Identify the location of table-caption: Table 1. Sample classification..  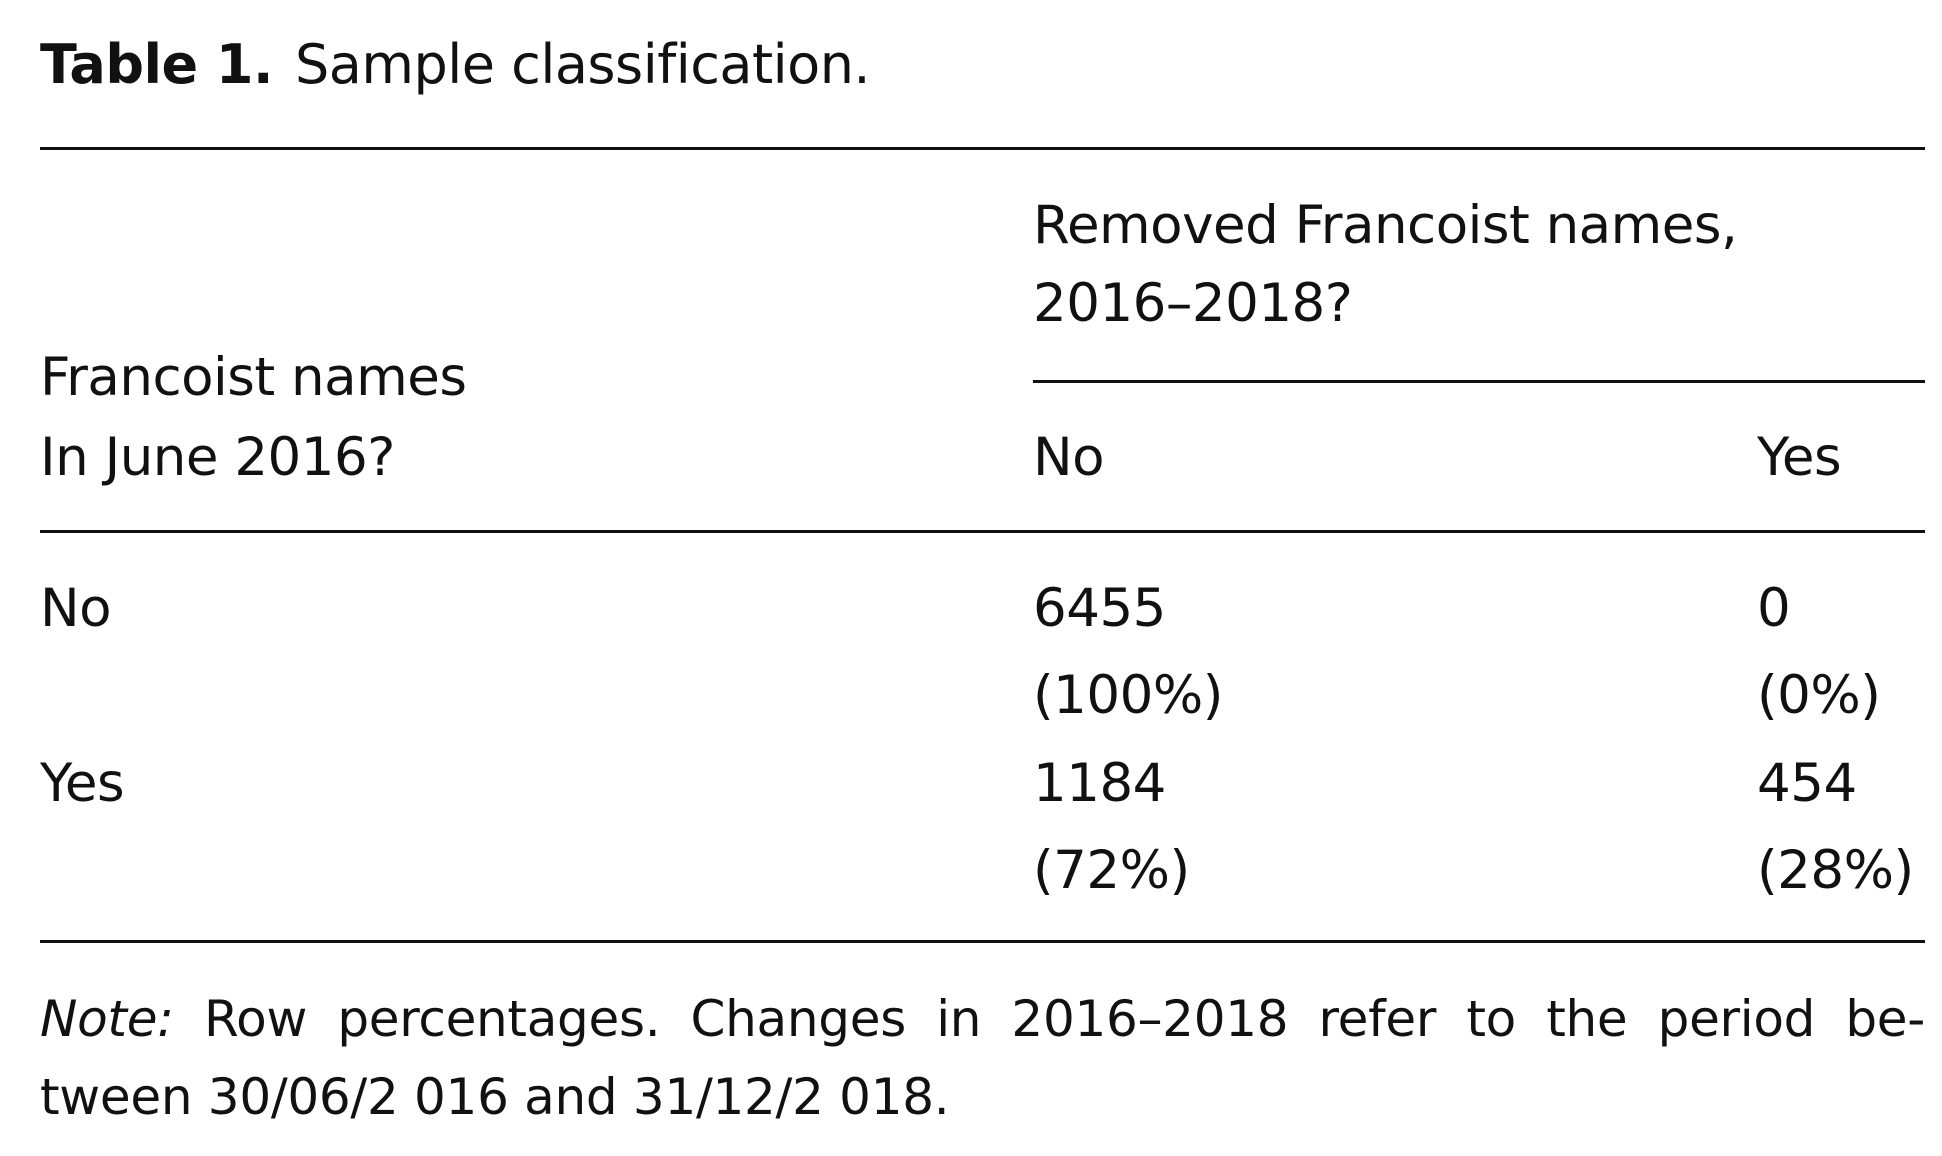
(455, 65).